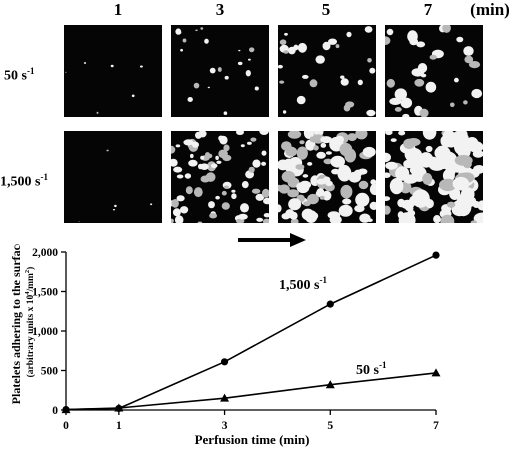 The height and width of the screenshot is (452, 520). I want to click on series-label-50: 50 s-1, so click(371, 369).